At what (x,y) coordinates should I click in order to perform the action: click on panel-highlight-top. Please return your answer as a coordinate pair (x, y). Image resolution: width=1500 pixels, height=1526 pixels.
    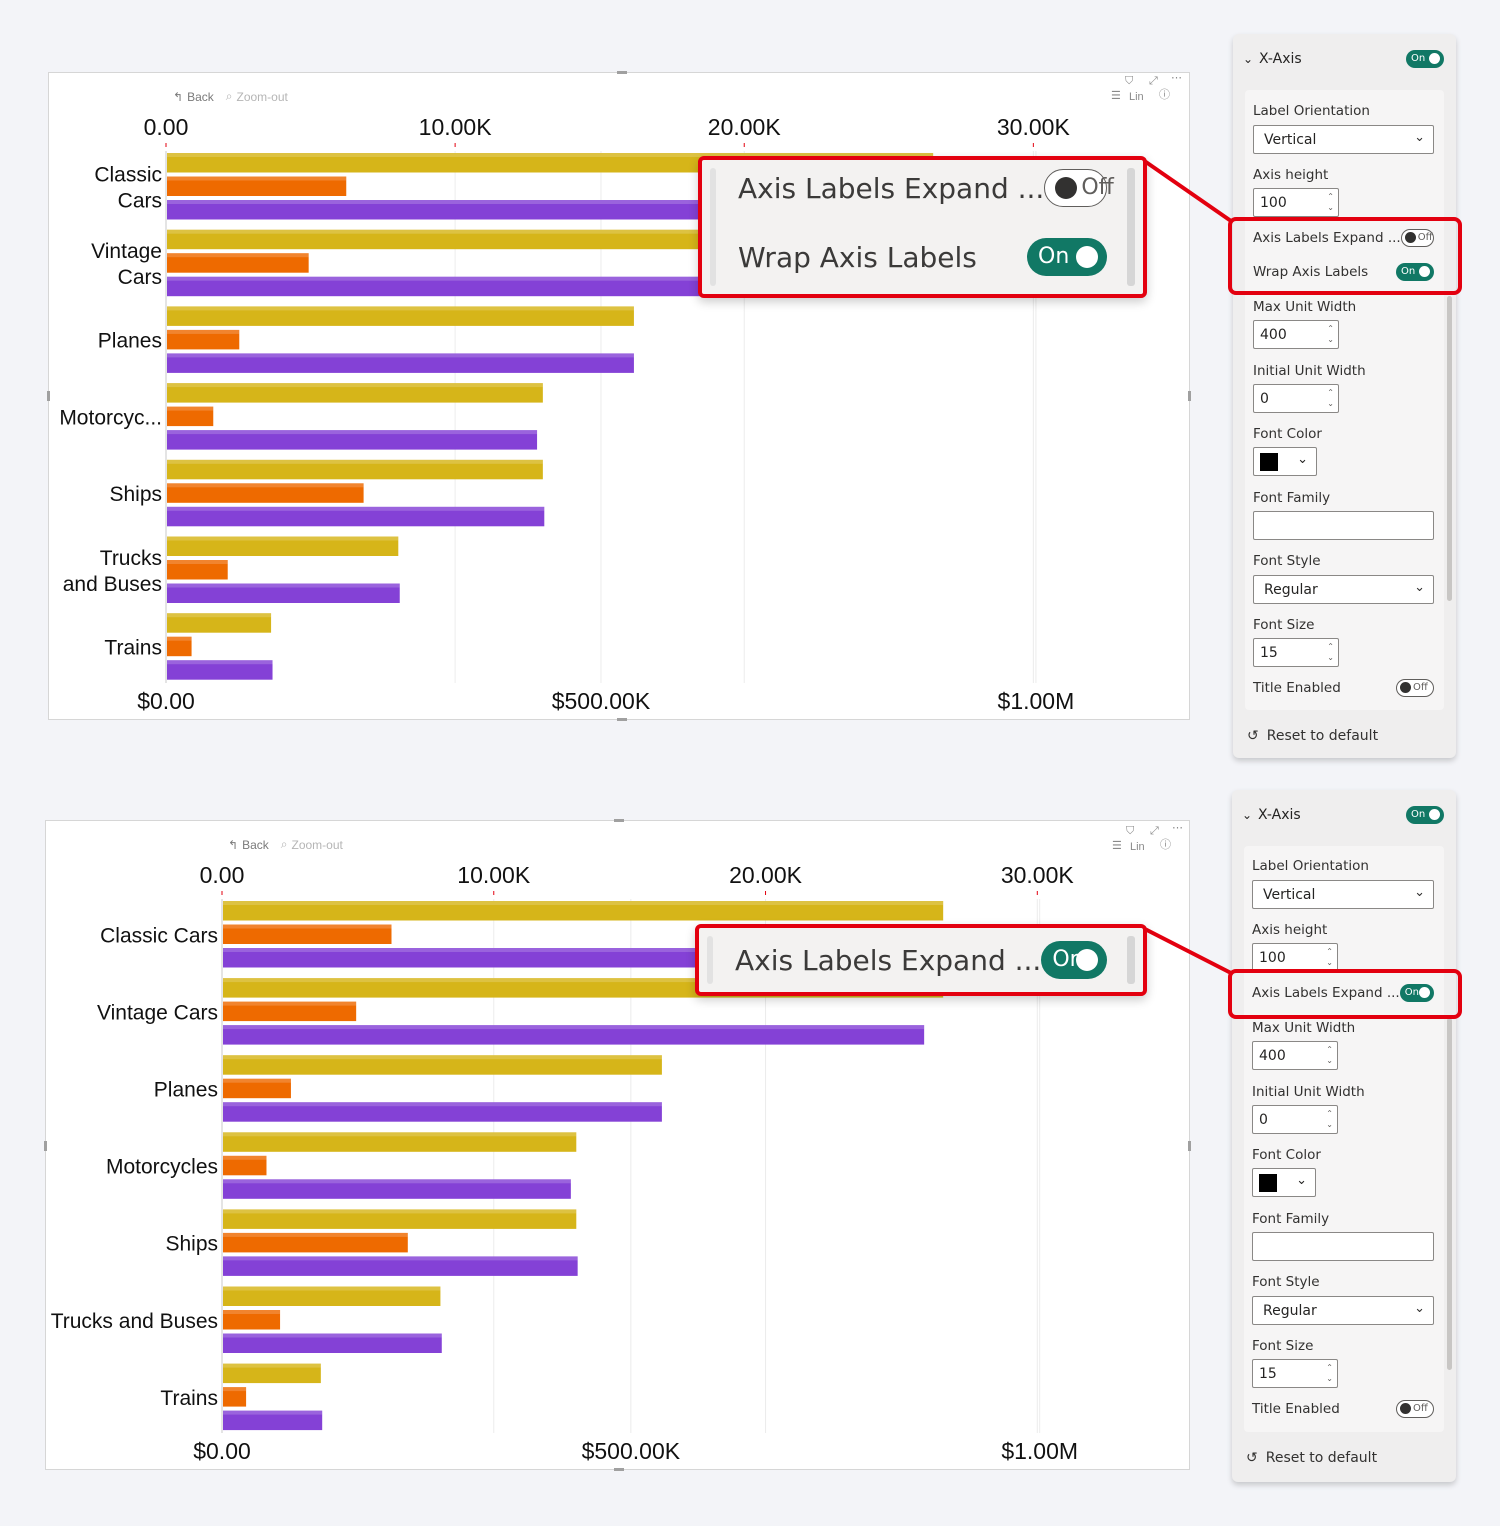
    Looking at the image, I should click on (1345, 256).